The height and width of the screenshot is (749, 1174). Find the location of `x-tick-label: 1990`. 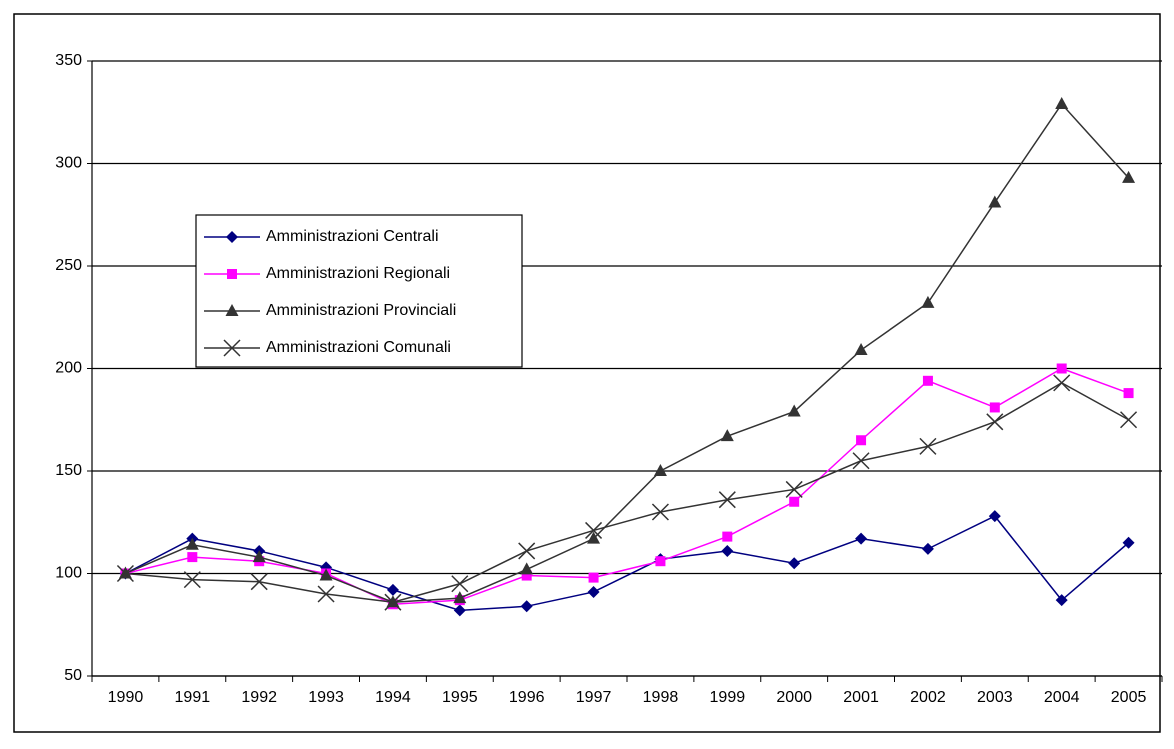

x-tick-label: 1990 is located at coordinates (126, 697).